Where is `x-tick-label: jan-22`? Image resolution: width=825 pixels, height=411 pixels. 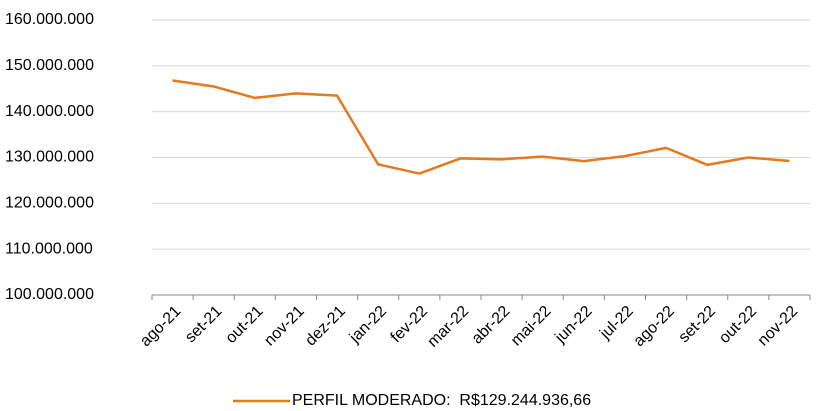 x-tick-label: jan-22 is located at coordinates (368, 325).